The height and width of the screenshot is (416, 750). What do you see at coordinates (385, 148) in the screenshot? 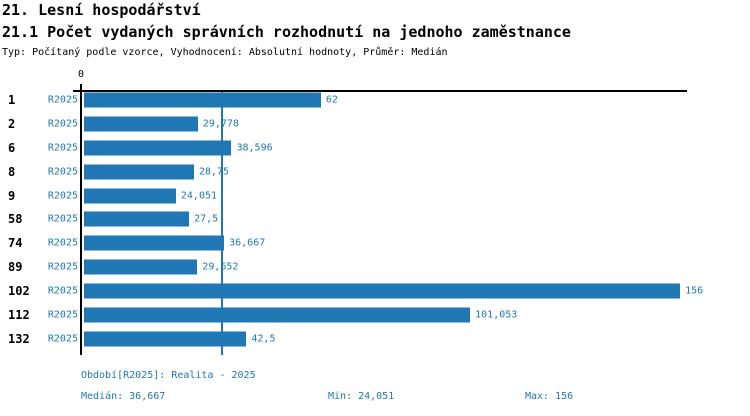
I see `bar-track: 38,596` at bounding box center [385, 148].